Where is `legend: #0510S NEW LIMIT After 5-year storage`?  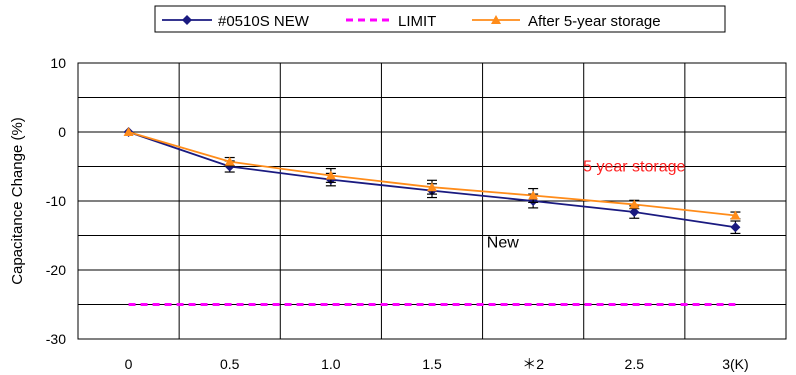
legend: #0510S NEW LIMIT After 5-year storage is located at coordinates (440, 19).